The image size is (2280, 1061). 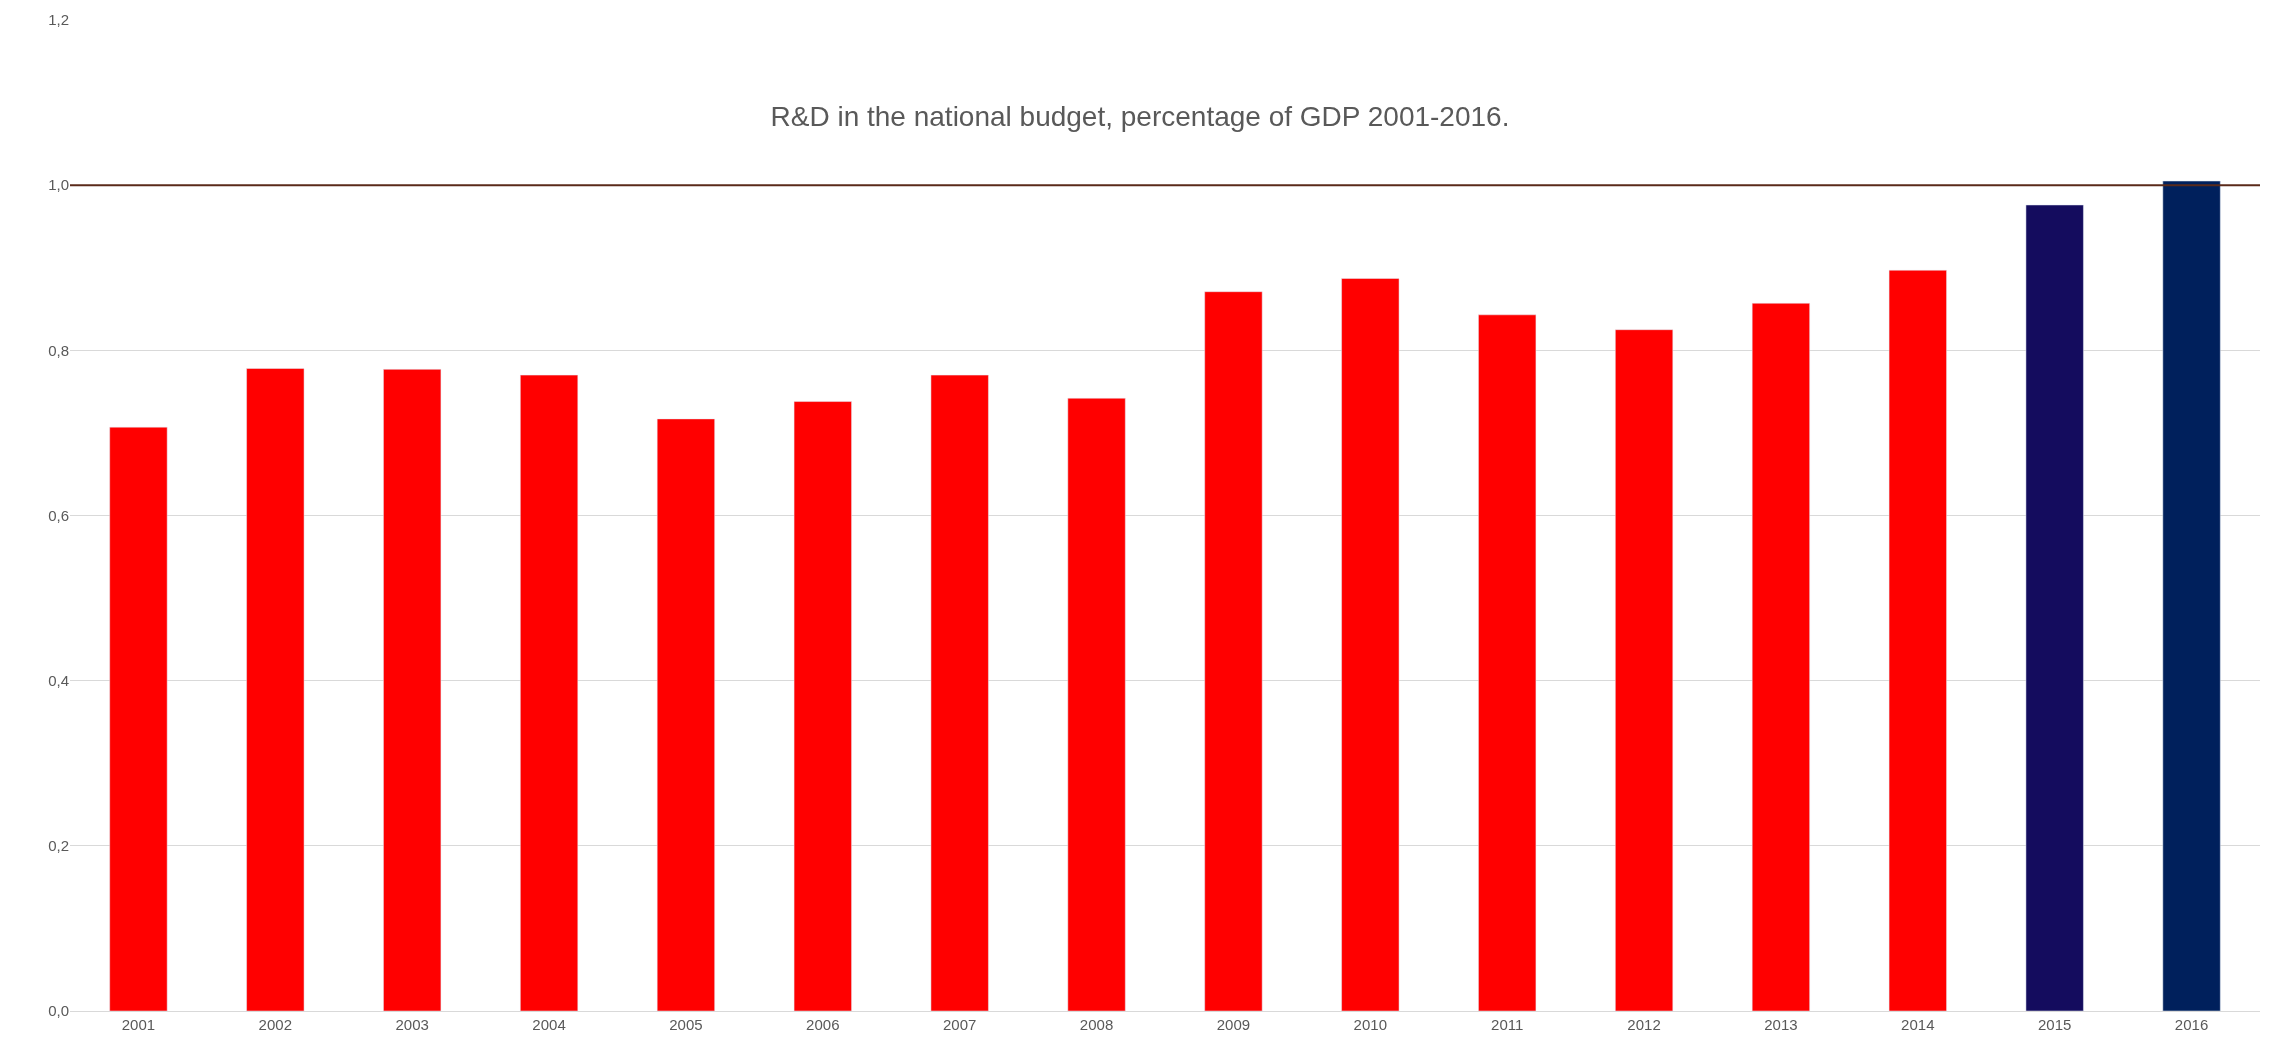 What do you see at coordinates (686, 1024) in the screenshot?
I see `x-tick-label: 2005` at bounding box center [686, 1024].